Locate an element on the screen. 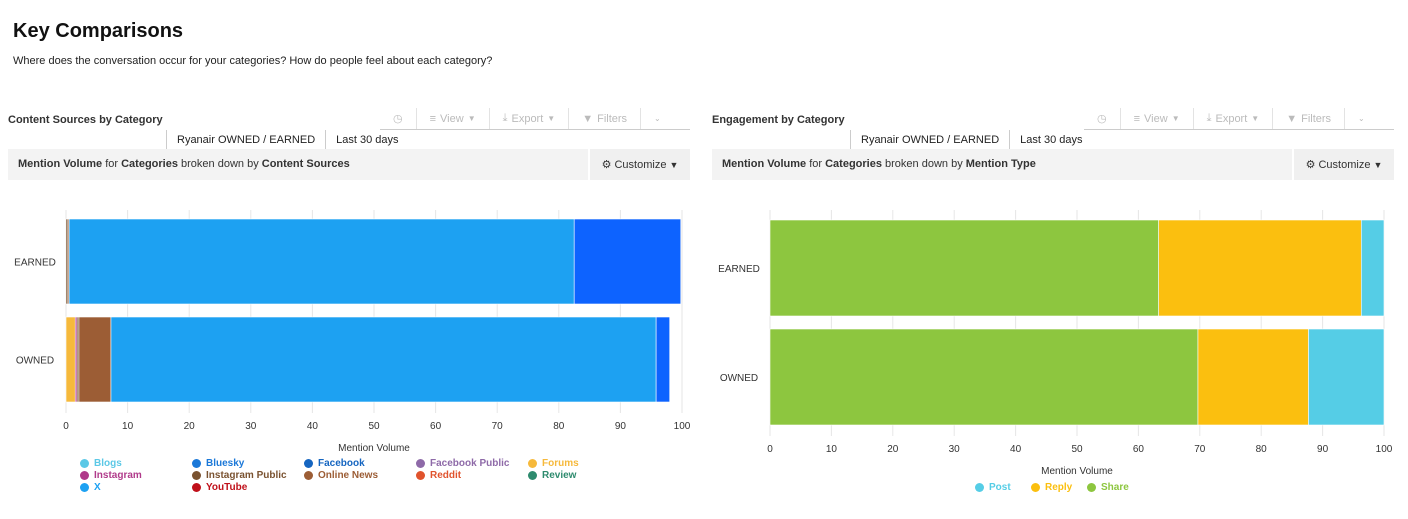 The height and width of the screenshot is (519, 1408). x-tick-label: 100 is located at coordinates (1384, 449).